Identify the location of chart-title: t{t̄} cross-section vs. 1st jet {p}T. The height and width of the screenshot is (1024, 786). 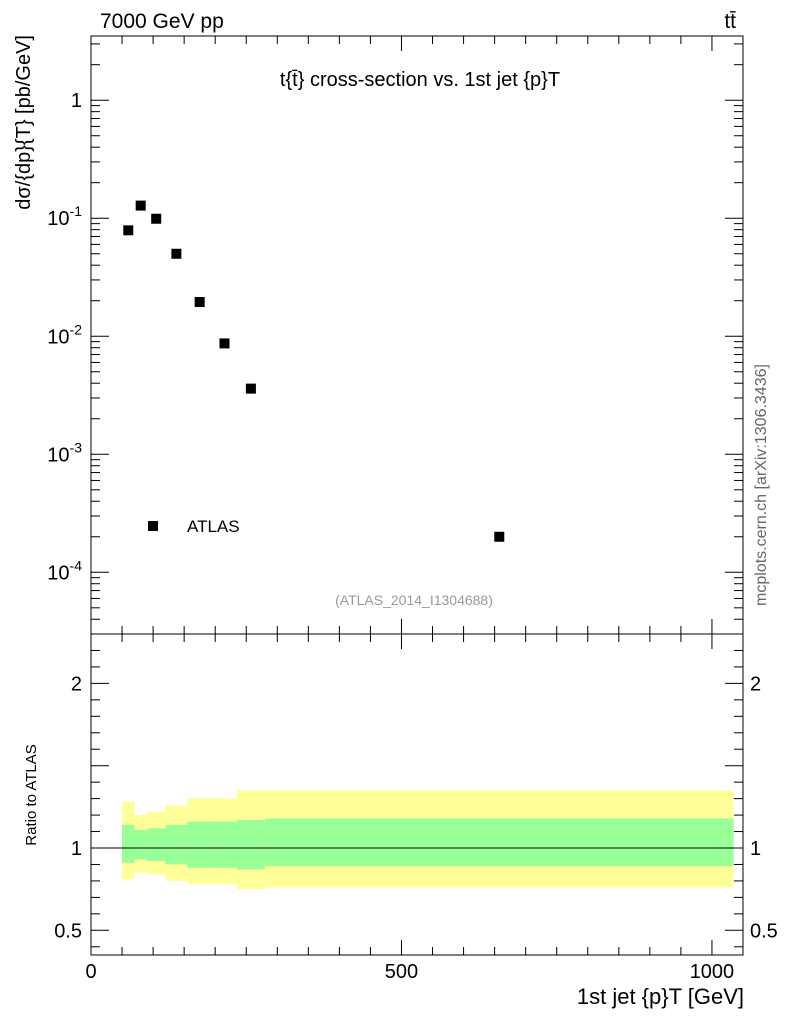
(420, 80).